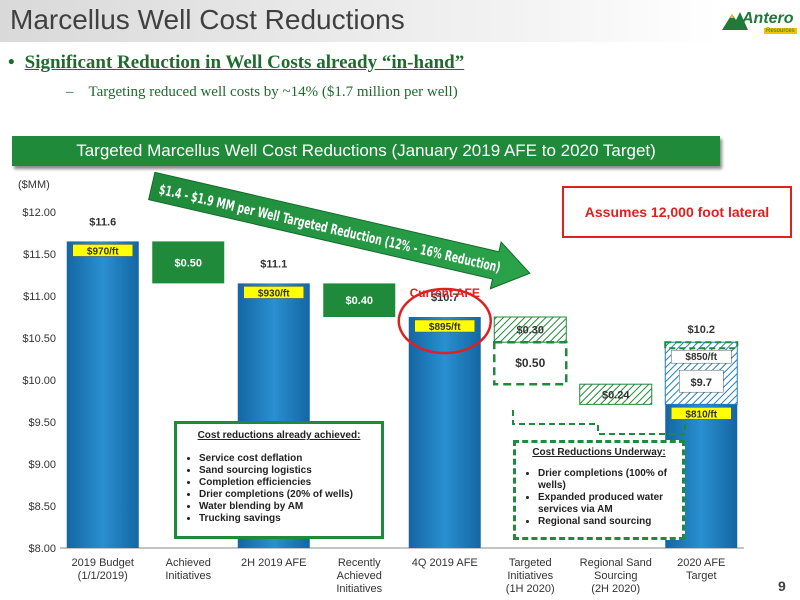  Describe the element at coordinates (599, 422) in the screenshot. I see `targeted-brace` at that location.